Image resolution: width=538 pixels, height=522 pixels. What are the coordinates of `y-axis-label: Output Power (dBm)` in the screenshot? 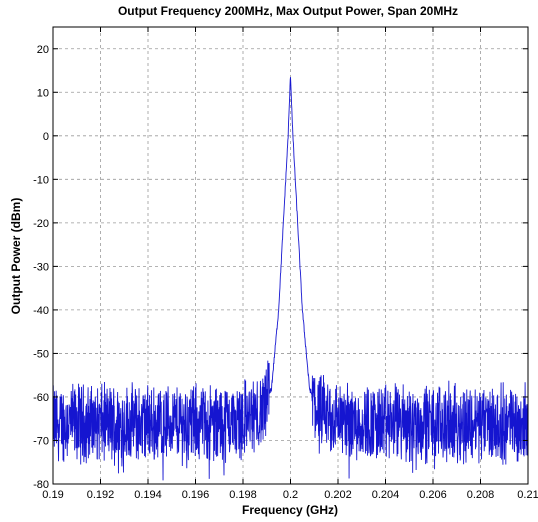 It's located at (16, 256).